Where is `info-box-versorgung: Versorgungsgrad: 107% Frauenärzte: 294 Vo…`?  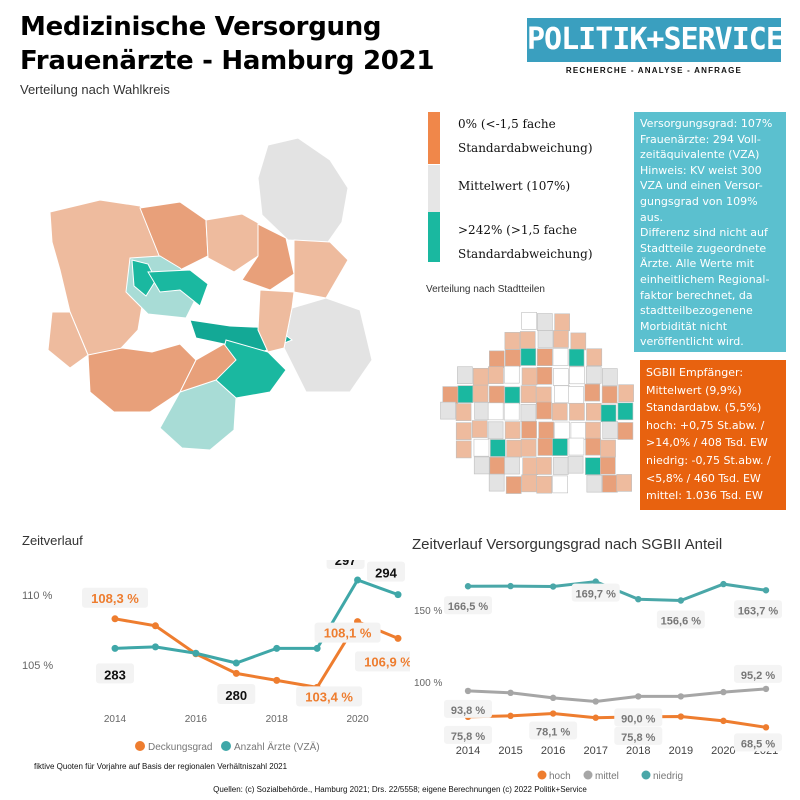
info-box-versorgung: Versorgungsgrad: 107% Frauenärzte: 294 Vo… is located at coordinates (710, 232).